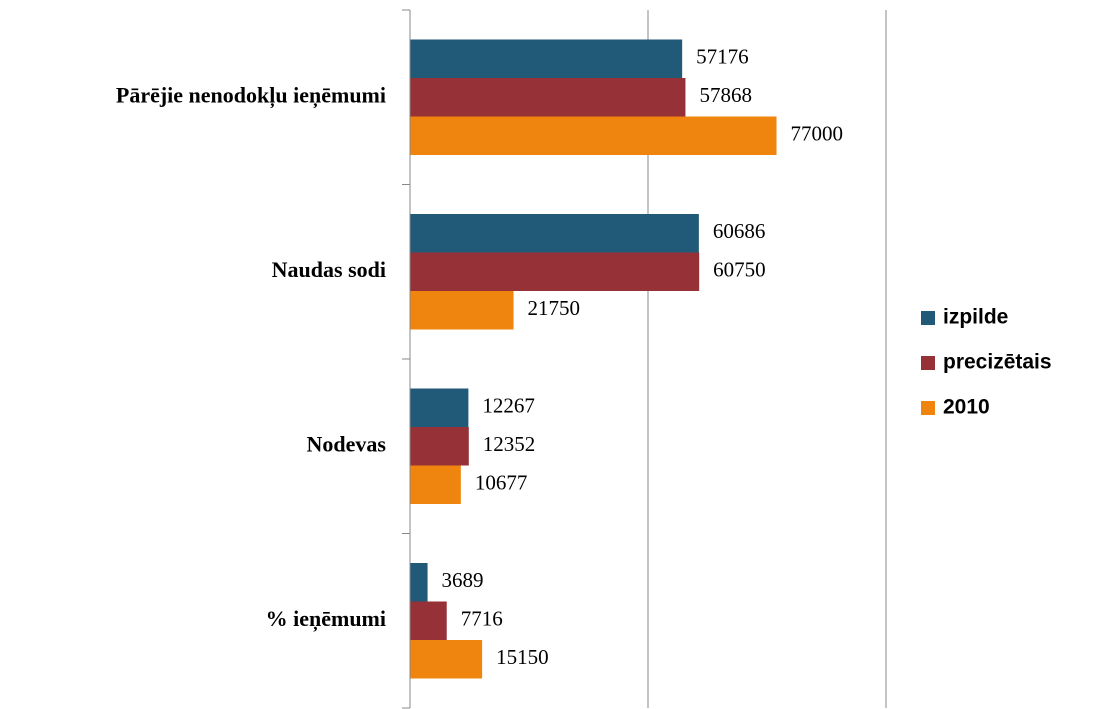 The width and height of the screenshot is (1101, 709). What do you see at coordinates (966, 407) in the screenshot?
I see `legend-label: 2010` at bounding box center [966, 407].